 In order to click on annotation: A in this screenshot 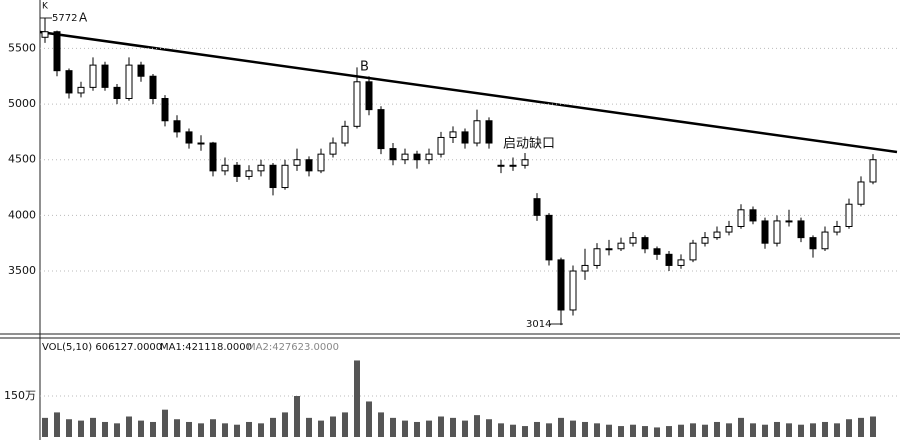, I will do `click(83, 18)`.